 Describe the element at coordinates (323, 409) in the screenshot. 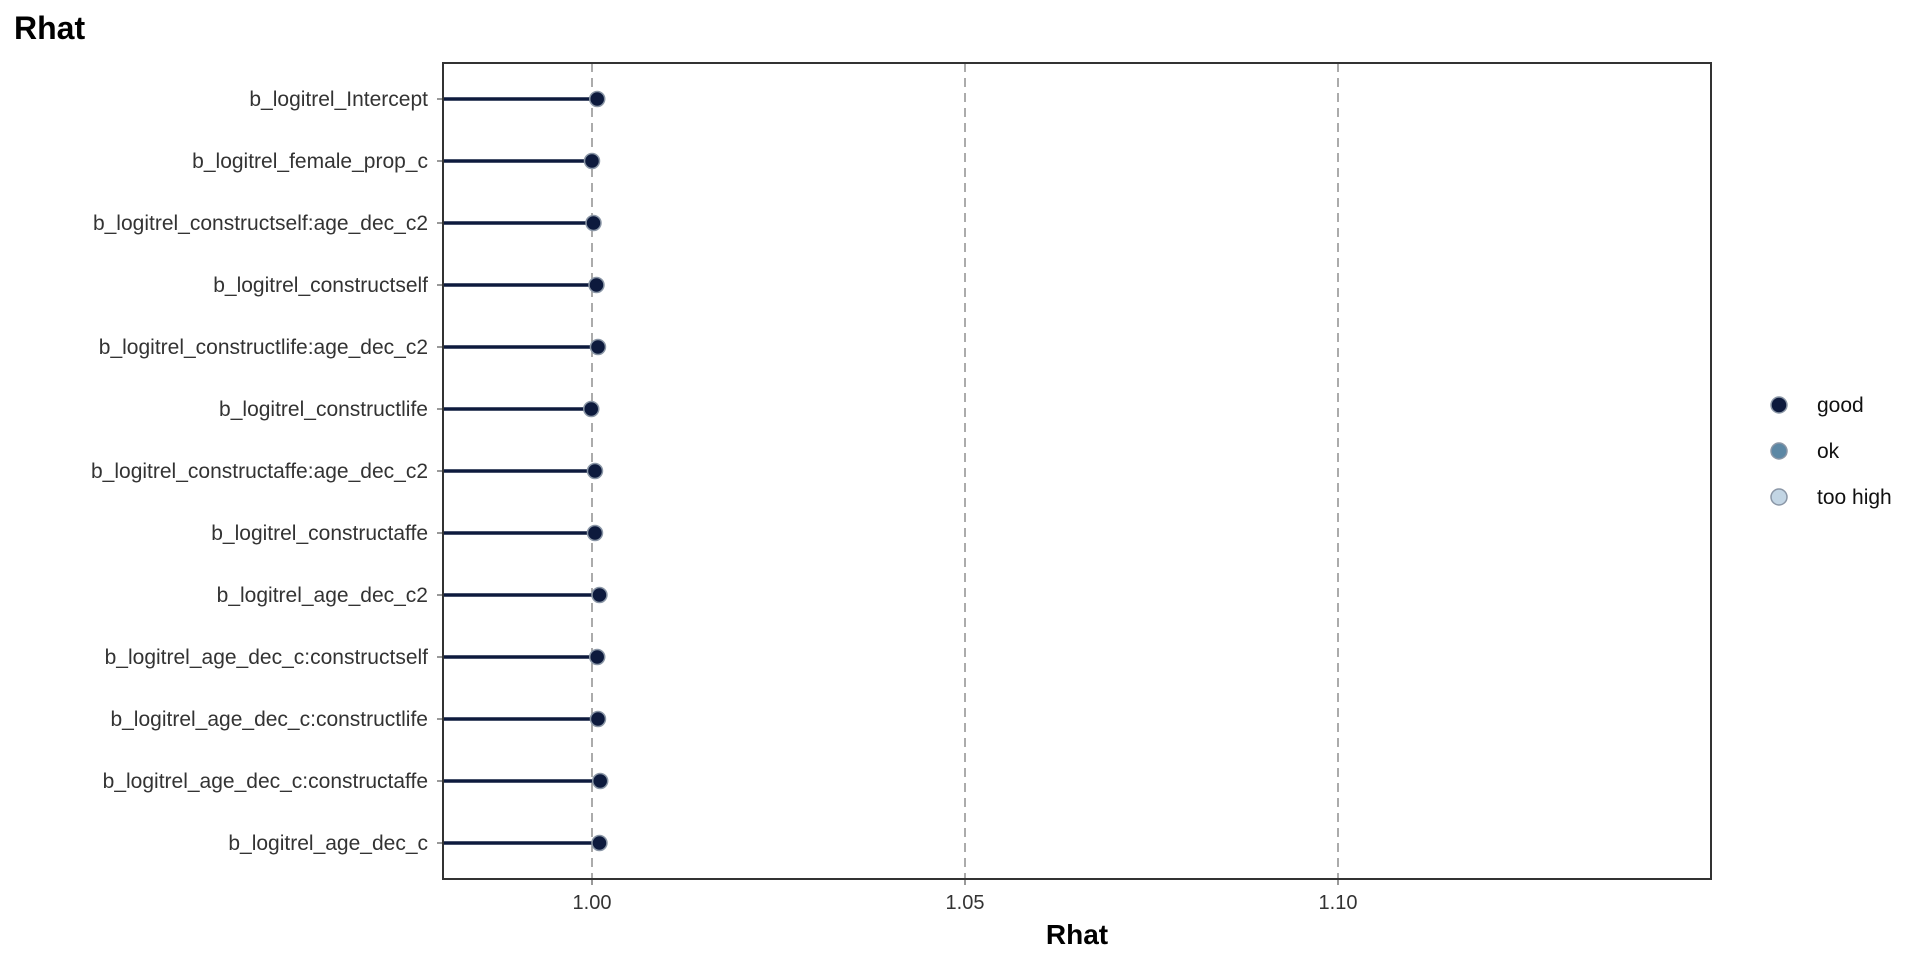

I see `y-tick-label: b_logitrel_constructlife` at that location.